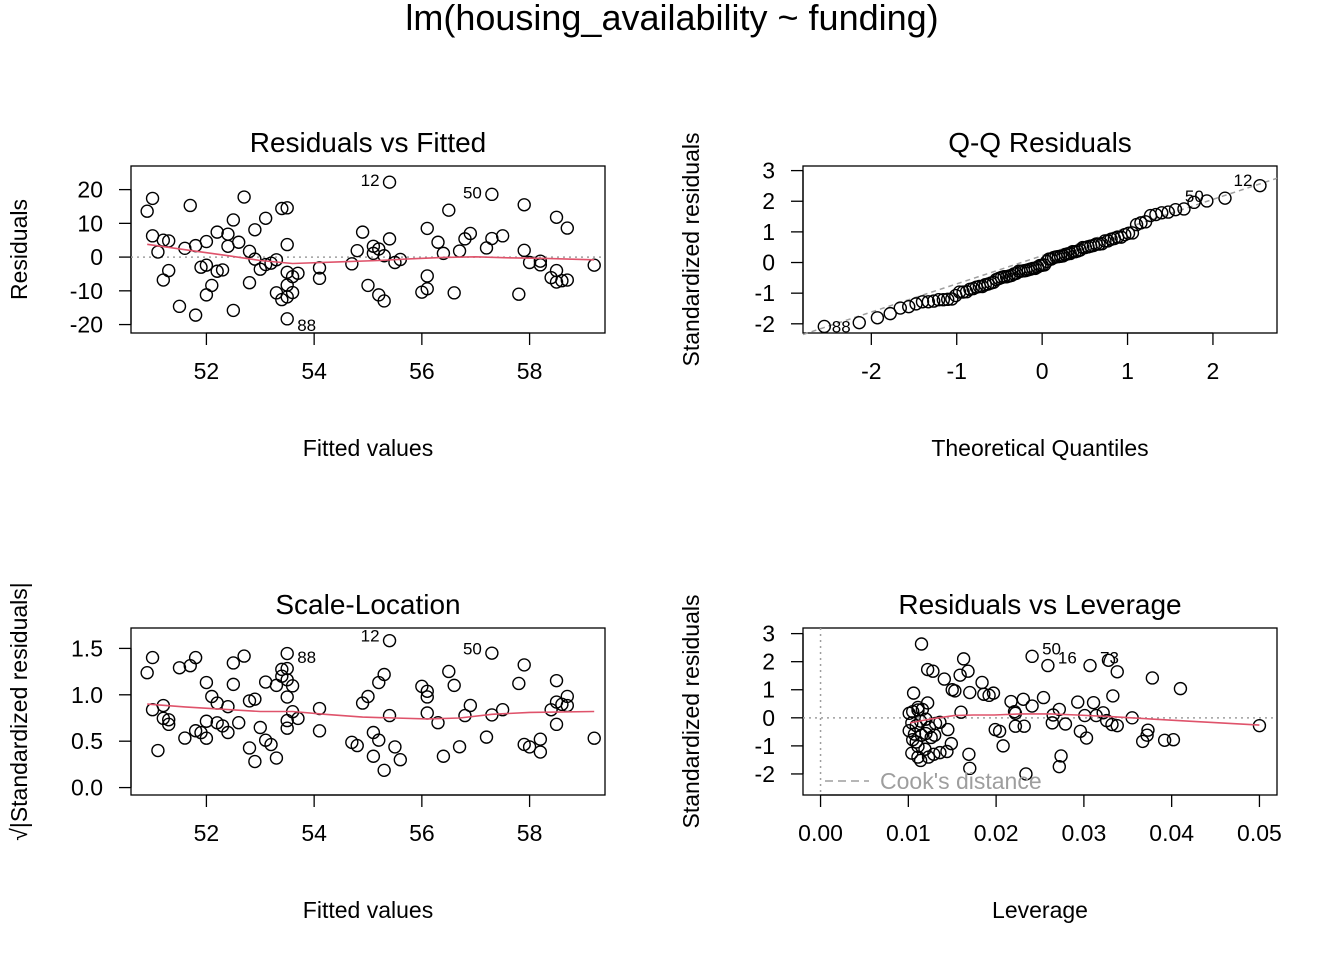 Image resolution: width=1344 pixels, height=960 pixels. What do you see at coordinates (368, 711) in the screenshot?
I see `plot-frame` at bounding box center [368, 711].